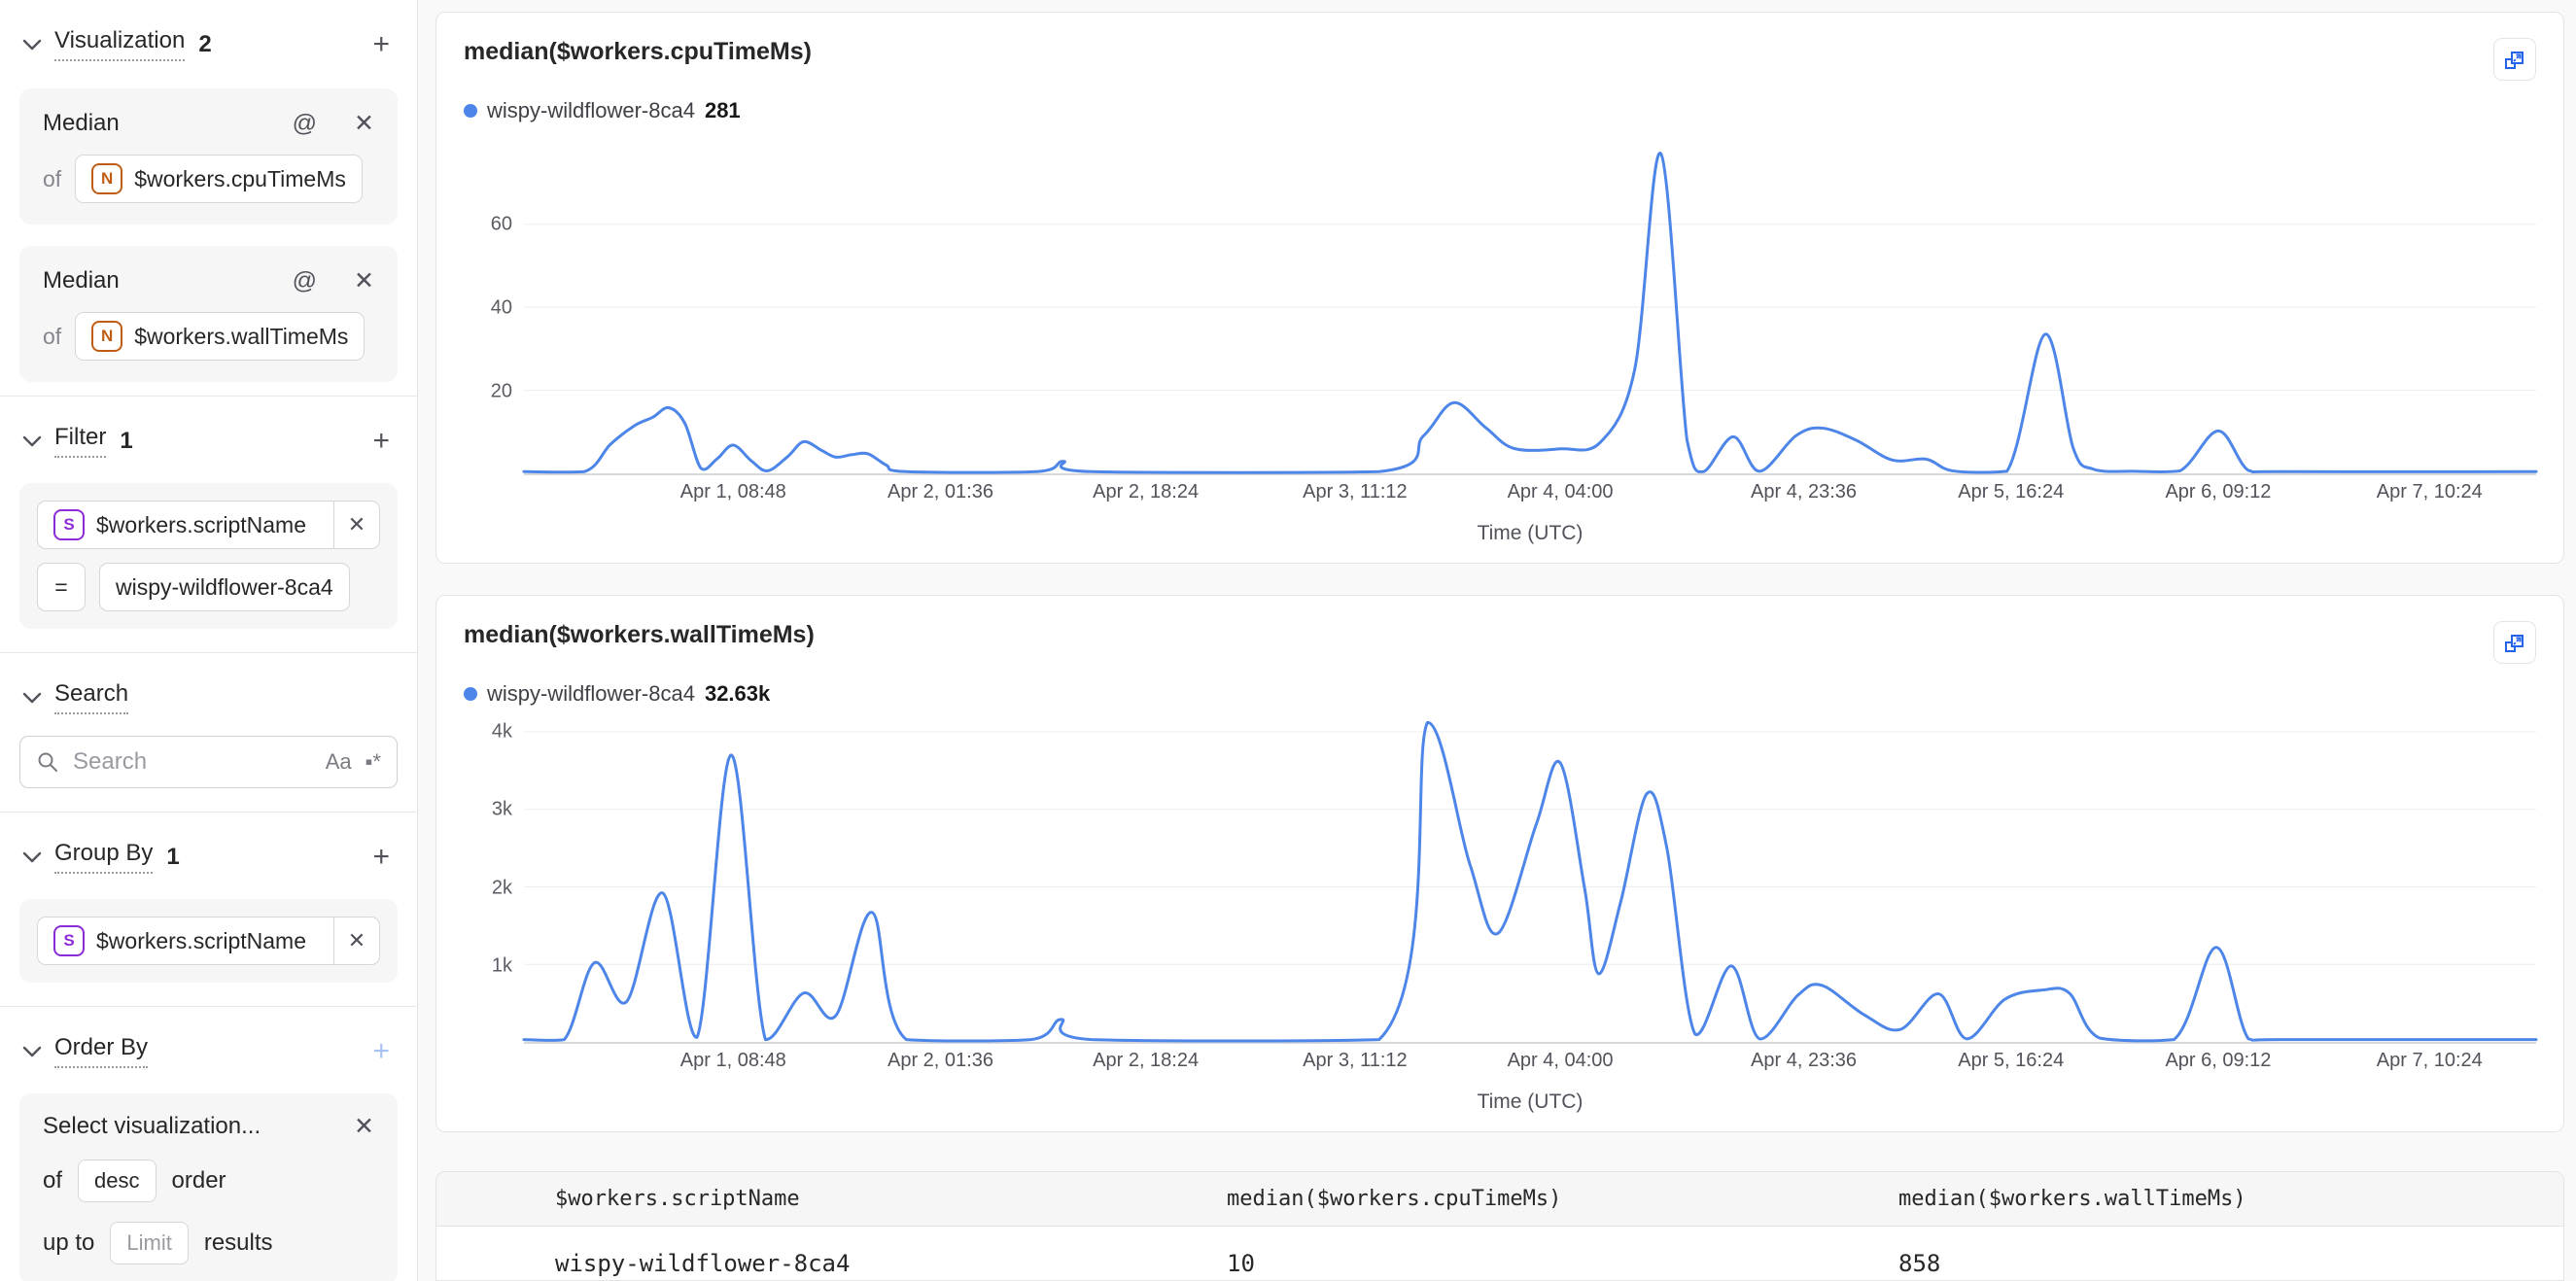 This screenshot has height=1281, width=2576. What do you see at coordinates (737, 694) in the screenshot?
I see `series-value: 32.63k` at bounding box center [737, 694].